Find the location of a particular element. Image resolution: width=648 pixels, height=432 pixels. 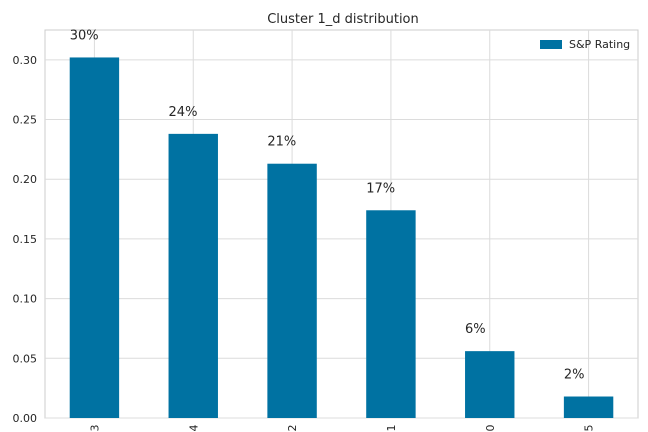

x-tick-label: 0 is located at coordinates (490, 428).